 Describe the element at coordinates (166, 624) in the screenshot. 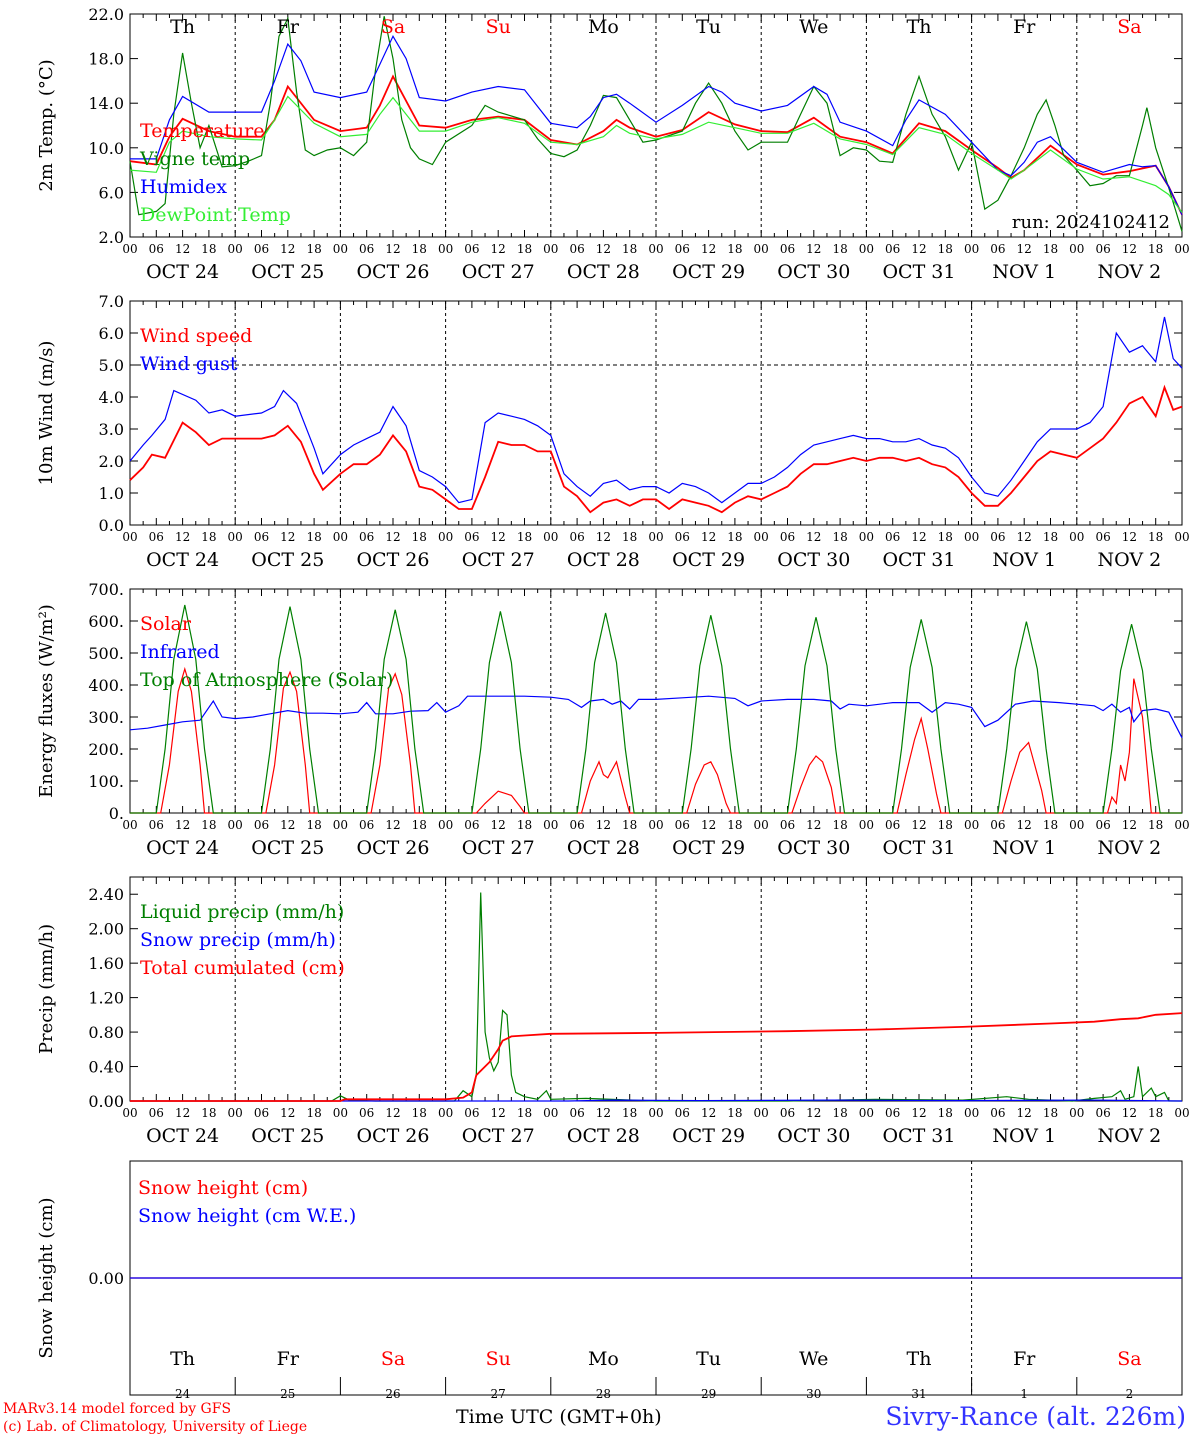

I see `legend-entry: Solar` at that location.